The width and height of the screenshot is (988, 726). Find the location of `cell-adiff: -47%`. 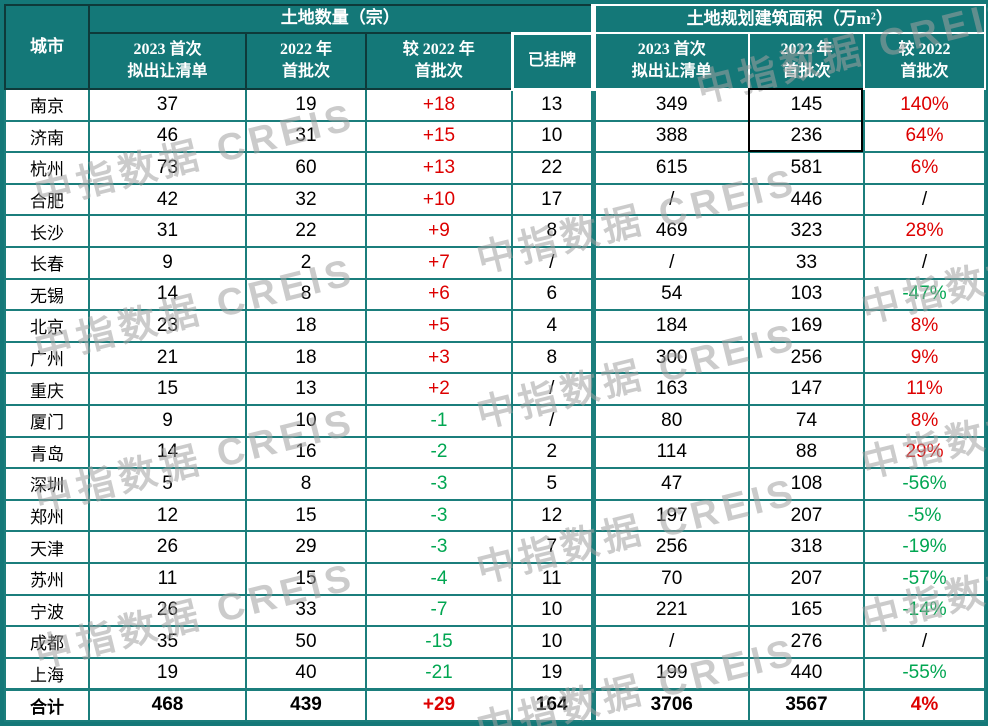

cell-adiff: -47% is located at coordinates (924, 294).